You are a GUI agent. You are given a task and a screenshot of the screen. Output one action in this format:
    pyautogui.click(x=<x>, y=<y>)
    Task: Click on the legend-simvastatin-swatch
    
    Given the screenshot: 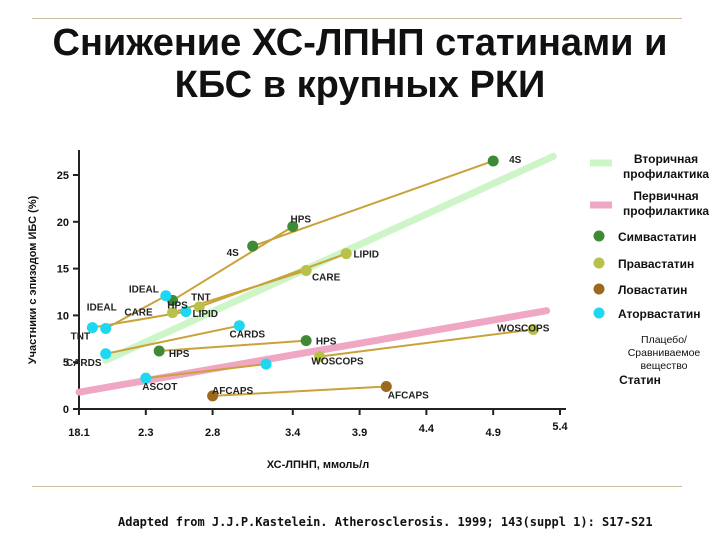 What is the action you would take?
    pyautogui.click(x=599, y=236)
    